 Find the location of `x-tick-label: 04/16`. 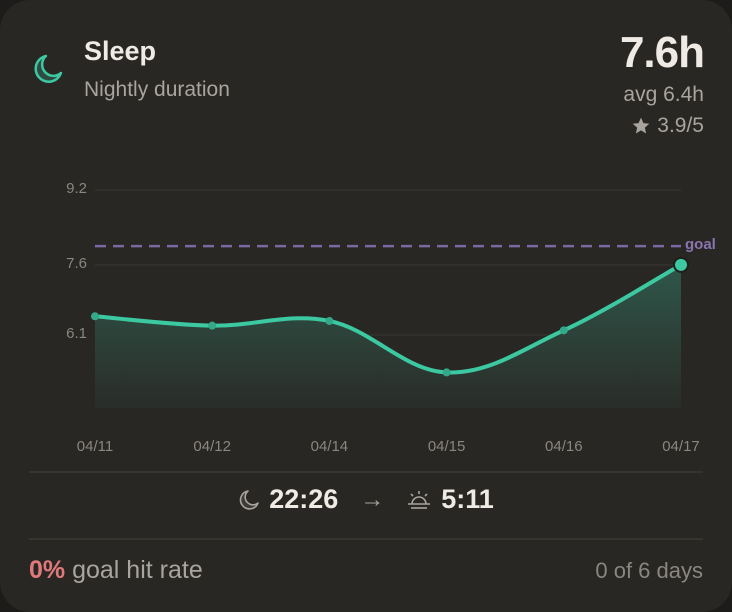

x-tick-label: 04/16 is located at coordinates (564, 446).